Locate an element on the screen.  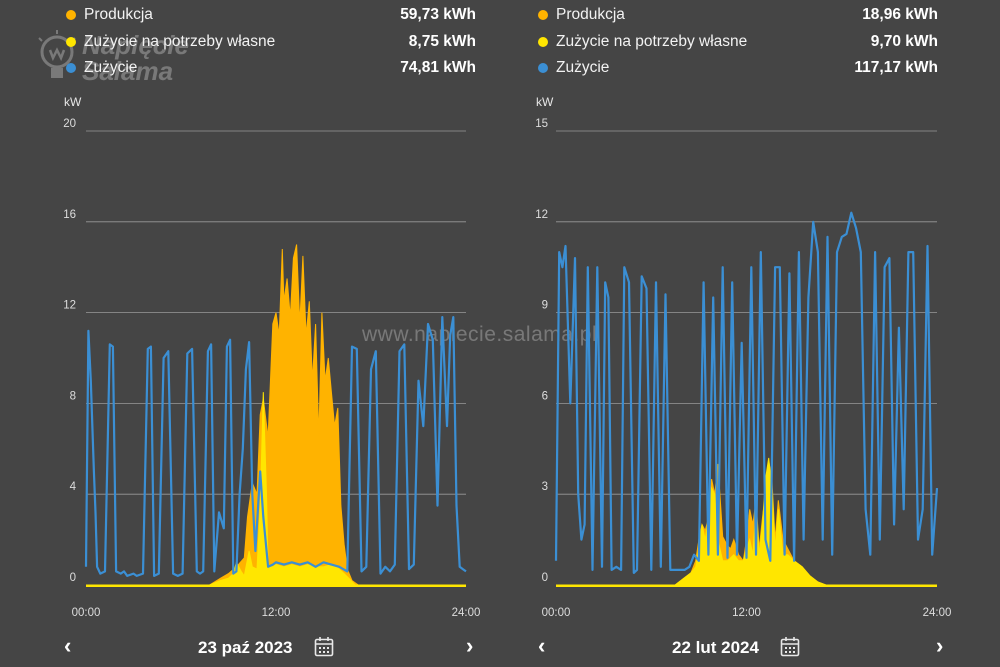
legend-item-production: Produkcja 18,96 kWh is located at coordinates (744, 17).